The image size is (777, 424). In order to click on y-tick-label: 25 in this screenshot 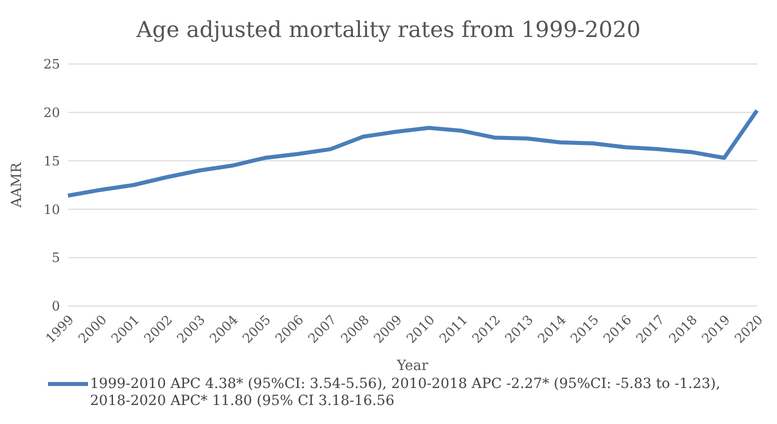, I will do `click(51, 65)`.